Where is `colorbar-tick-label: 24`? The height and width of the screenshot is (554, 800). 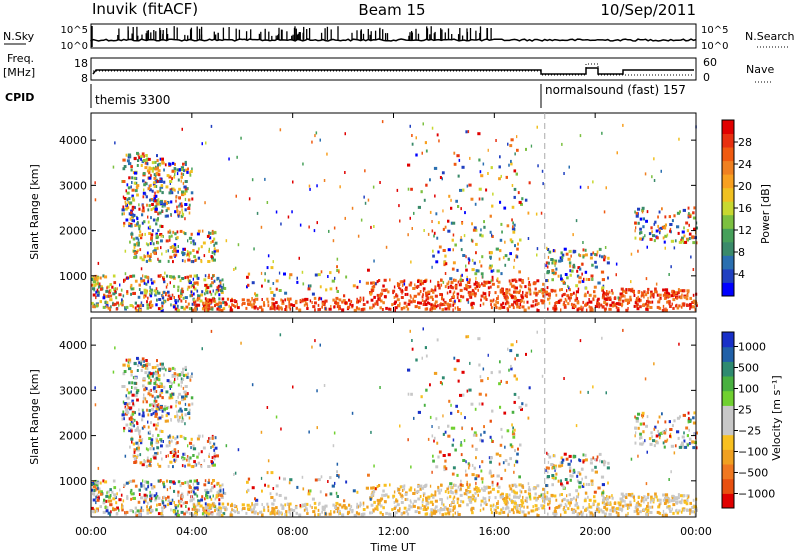 colorbar-tick-label: 24 is located at coordinates (745, 164).